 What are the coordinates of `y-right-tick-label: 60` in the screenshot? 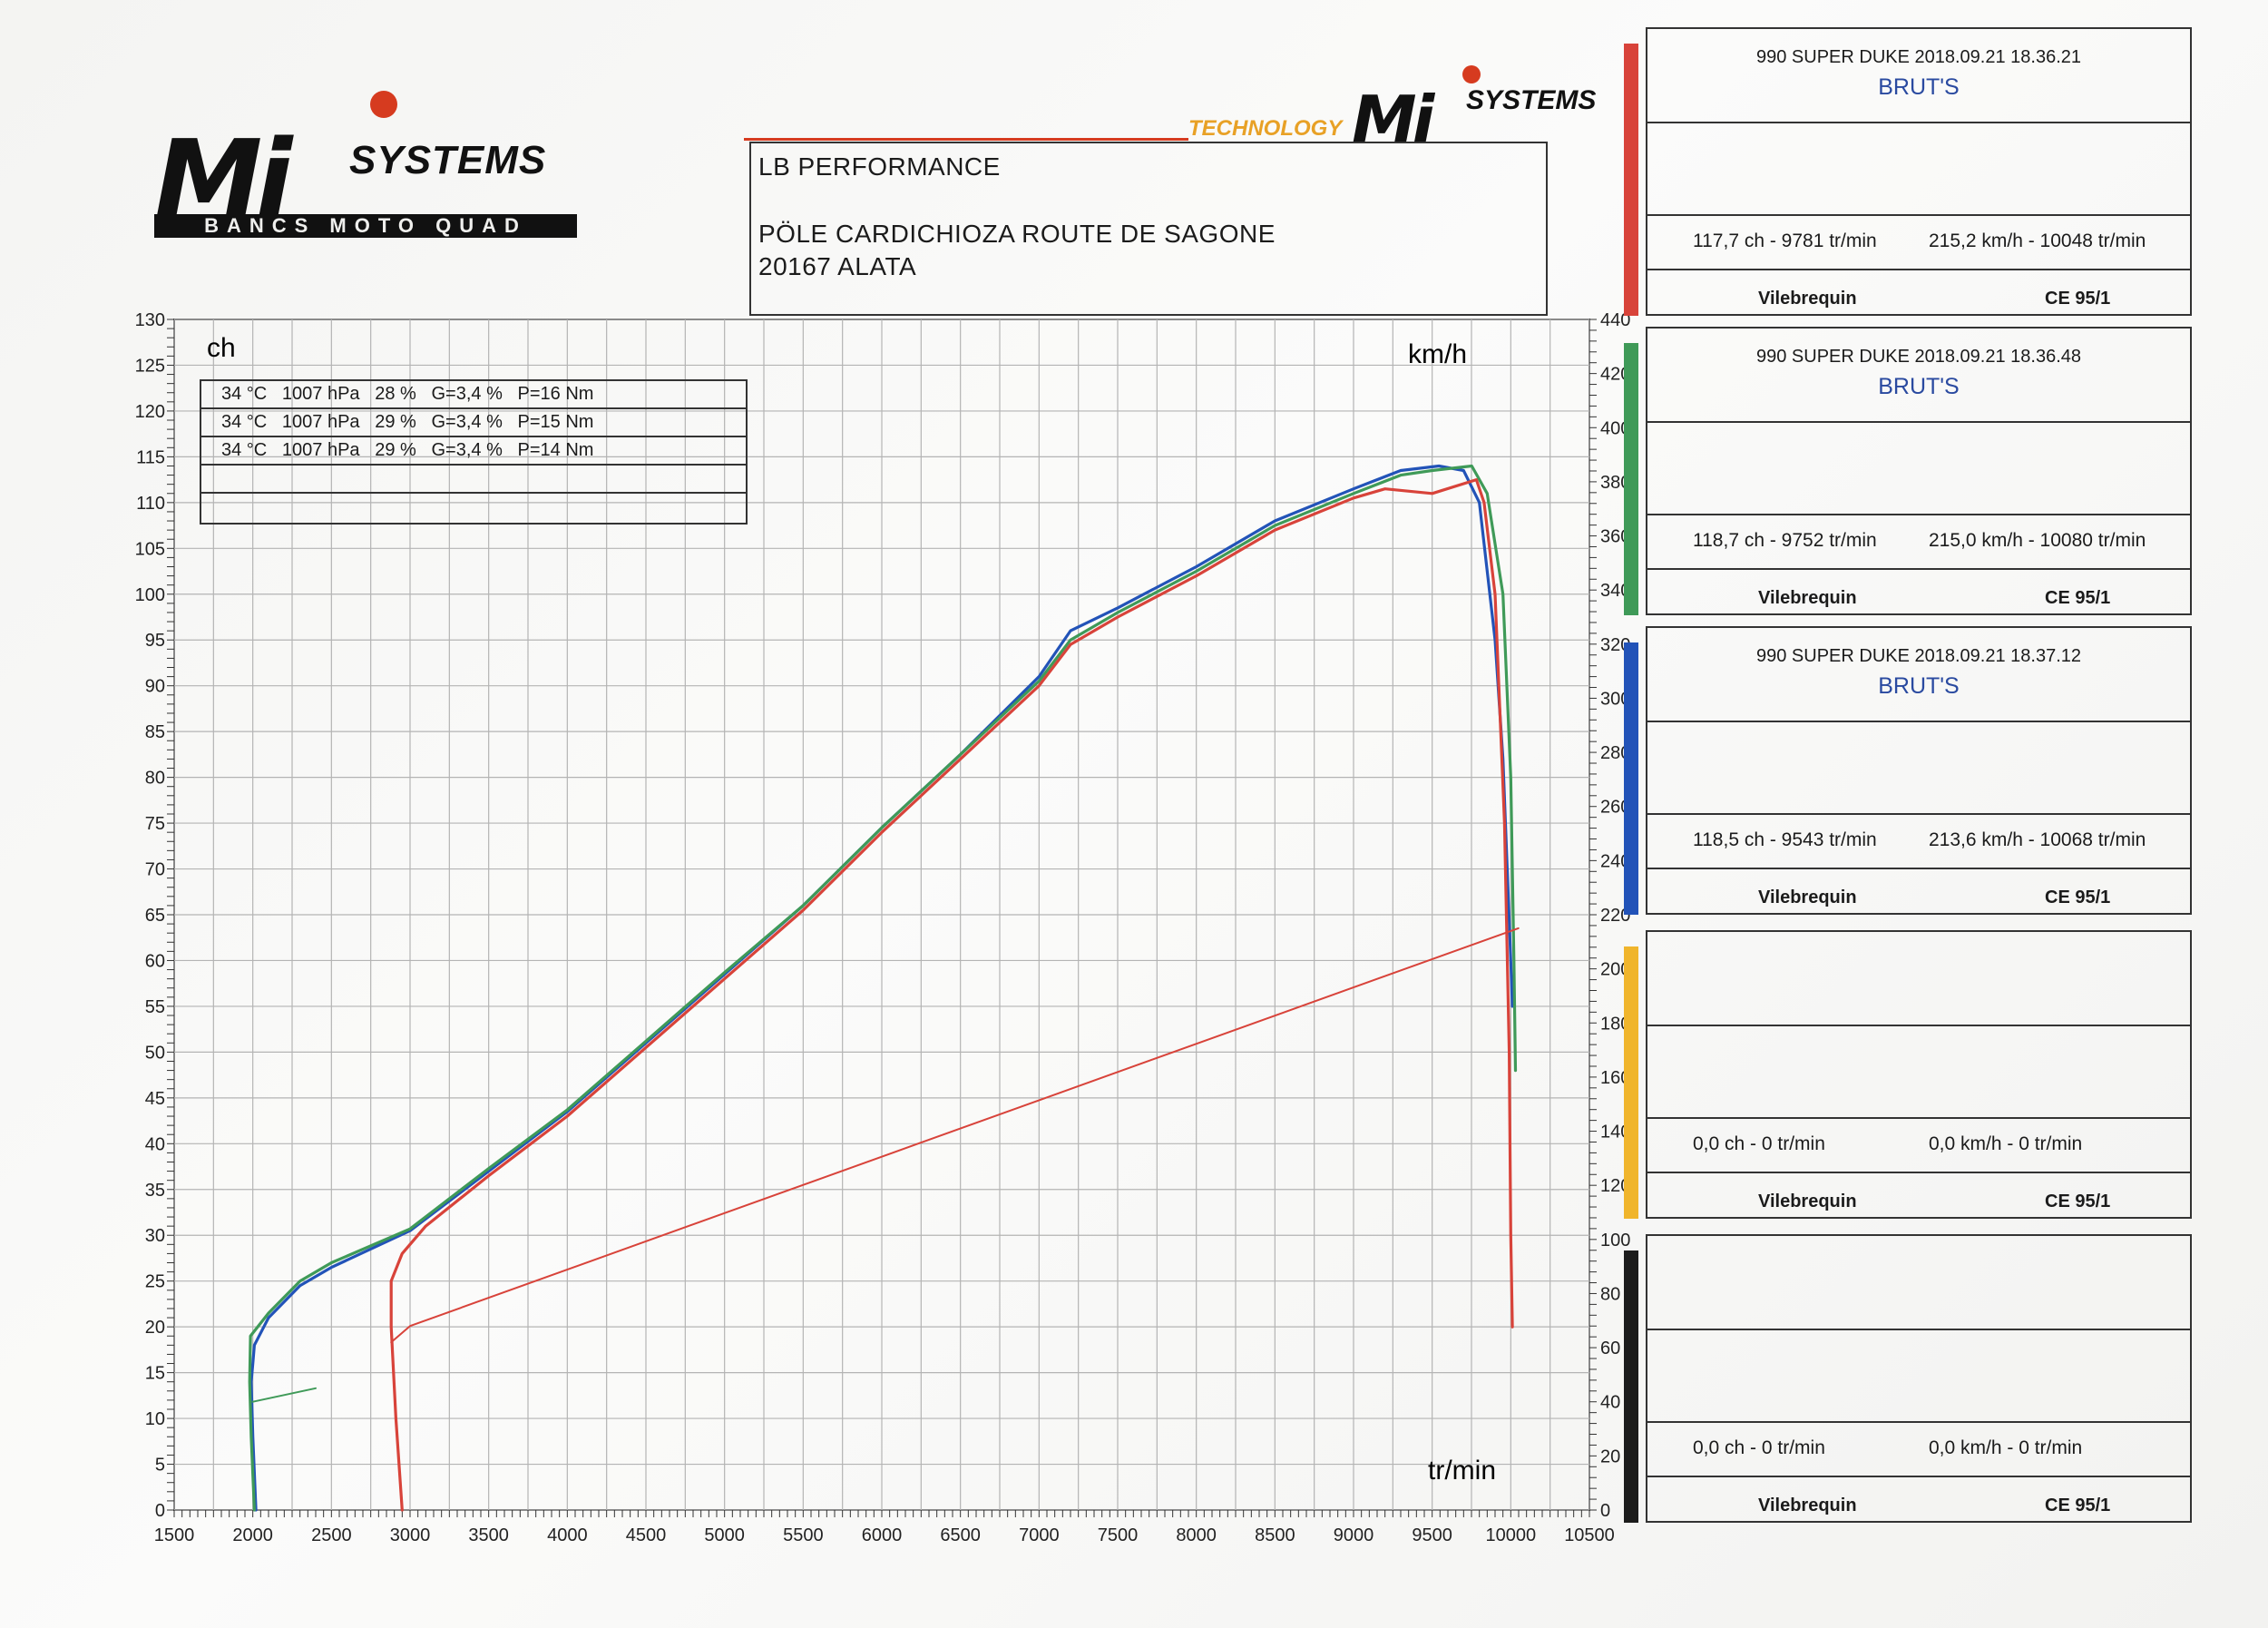 It's located at (1610, 1348).